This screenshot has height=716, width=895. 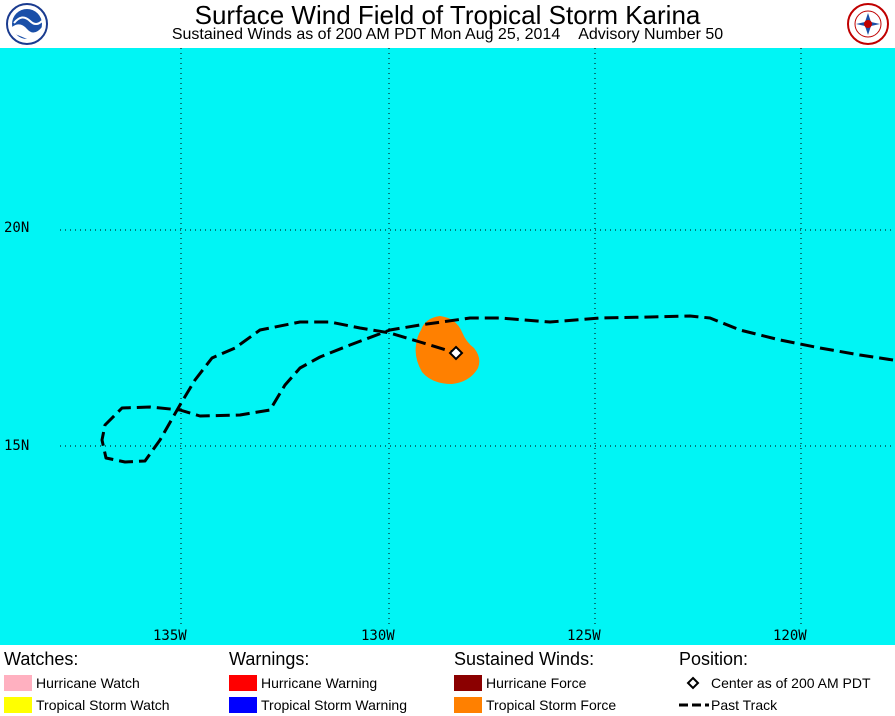 I want to click on tropical-storm-watch-swatch, so click(x=18, y=705).